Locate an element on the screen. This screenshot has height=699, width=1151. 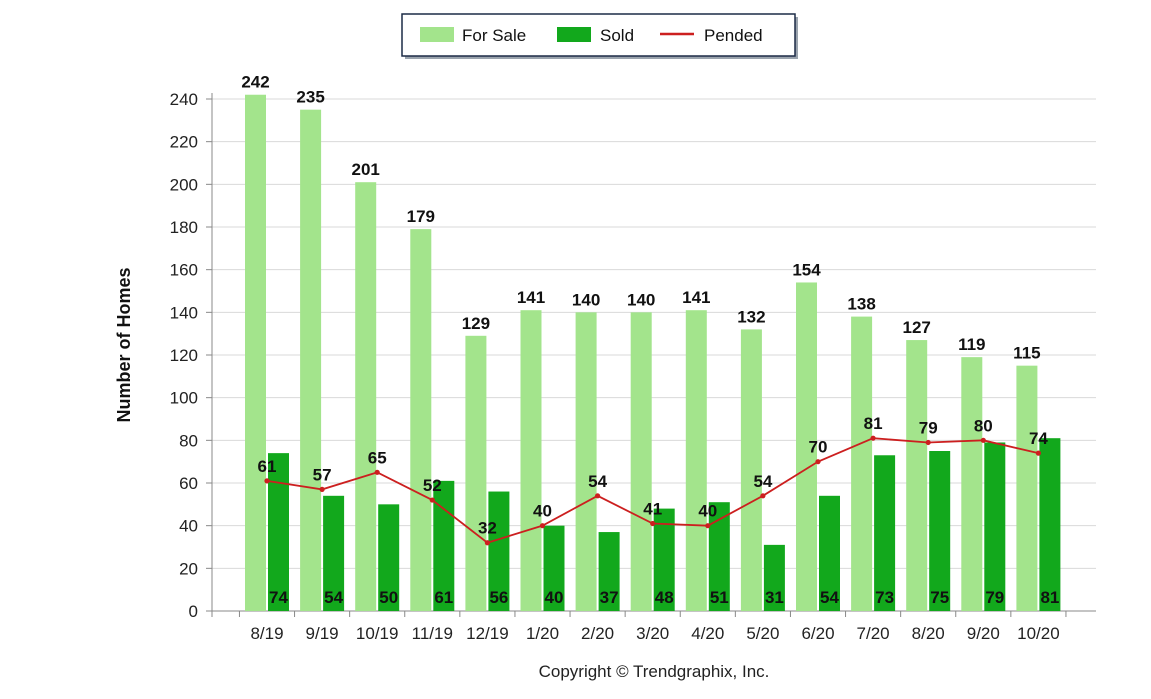
label-pended: 61 is located at coordinates (267, 466).